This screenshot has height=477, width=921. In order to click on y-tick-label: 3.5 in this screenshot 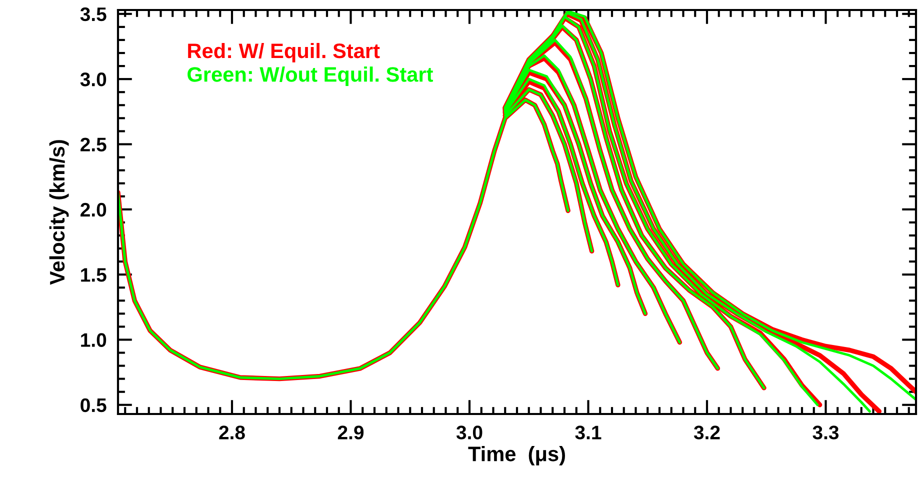, I will do `click(93, 14)`.